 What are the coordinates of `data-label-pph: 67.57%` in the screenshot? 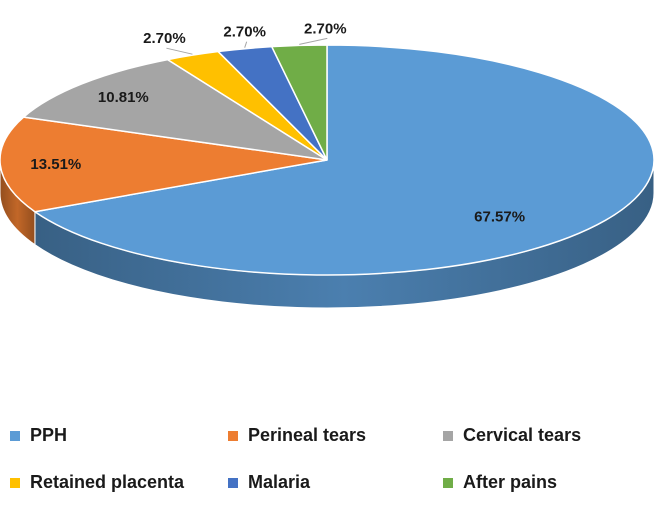 It's located at (499, 216).